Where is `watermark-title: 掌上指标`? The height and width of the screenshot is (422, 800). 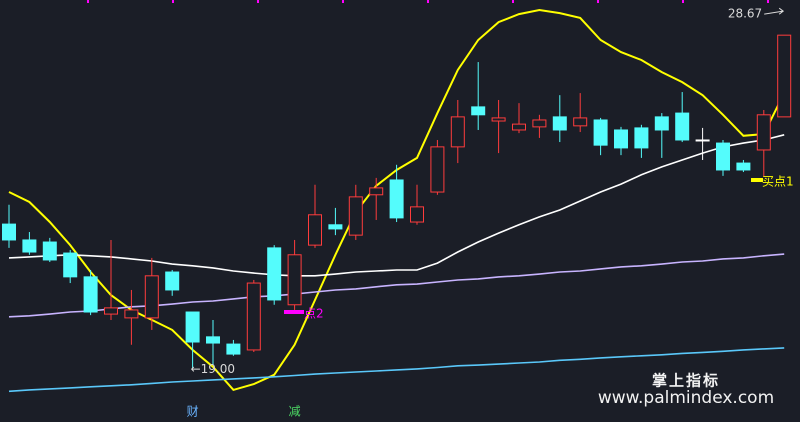
watermark-title: 掌上指标 is located at coordinates (686, 381).